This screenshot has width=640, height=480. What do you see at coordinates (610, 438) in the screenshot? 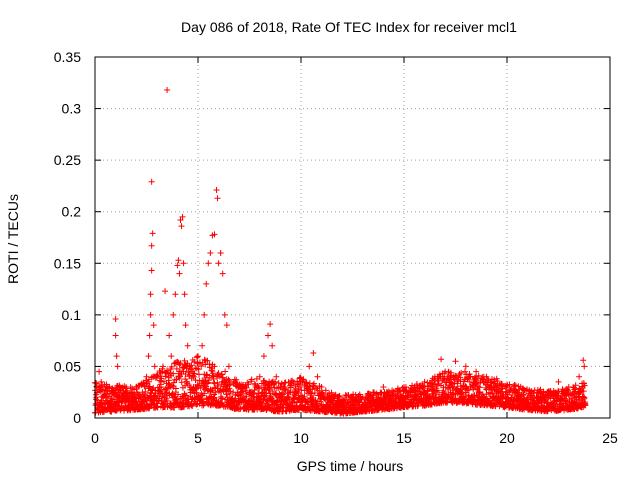
I see `x-tick-label: 25` at bounding box center [610, 438].